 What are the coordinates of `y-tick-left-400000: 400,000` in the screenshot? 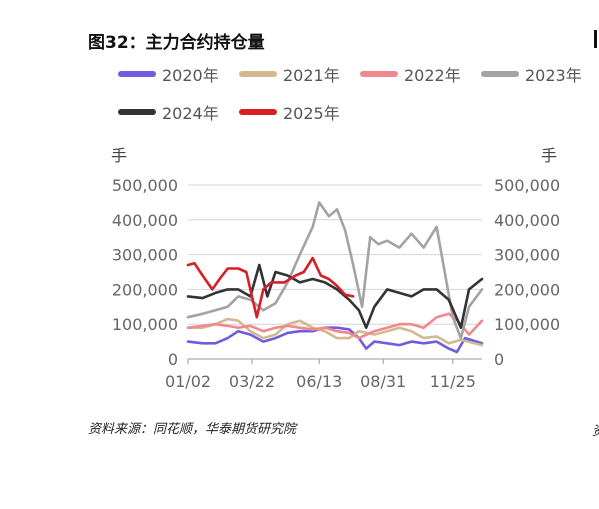 It's located at (145, 220).